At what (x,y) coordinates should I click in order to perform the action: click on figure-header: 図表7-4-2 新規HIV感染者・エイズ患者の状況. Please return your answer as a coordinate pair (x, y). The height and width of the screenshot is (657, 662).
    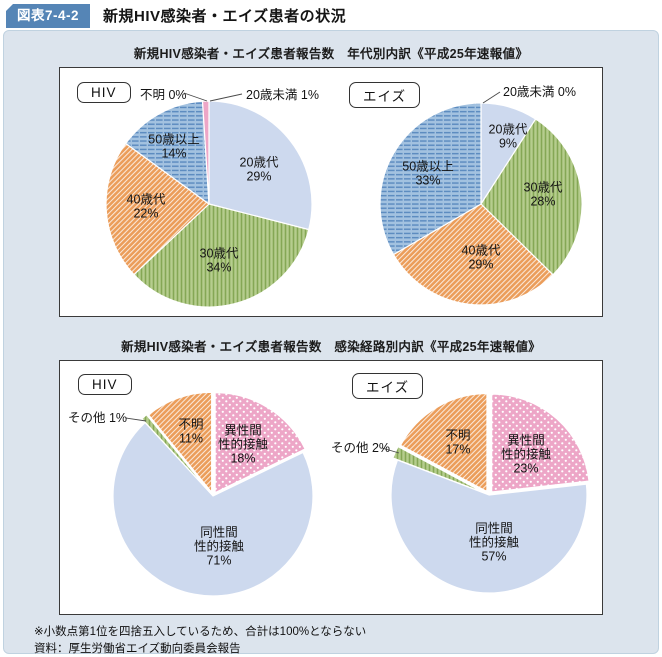
    Looking at the image, I should click on (331, 15).